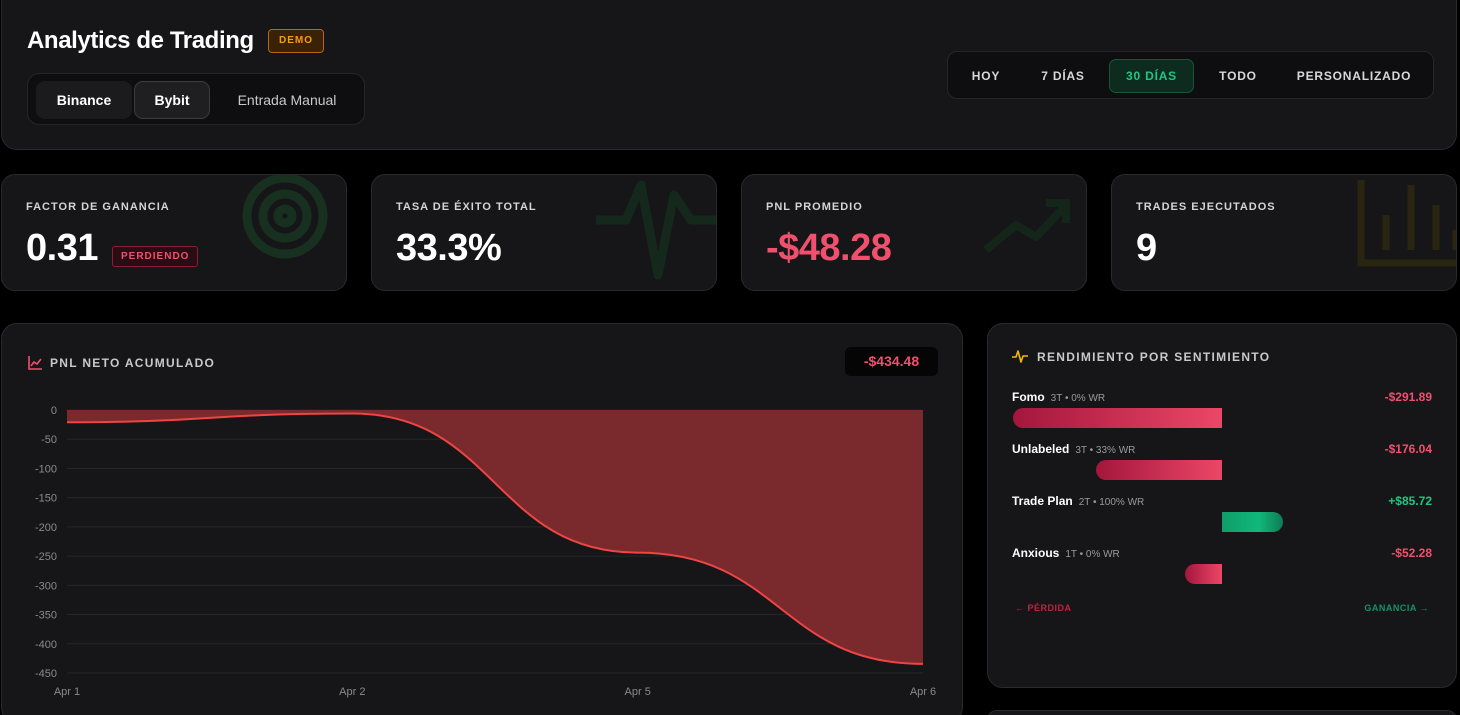 The image size is (1460, 715). What do you see at coordinates (172, 100) in the screenshot?
I see `tab-bybit: Bybit` at bounding box center [172, 100].